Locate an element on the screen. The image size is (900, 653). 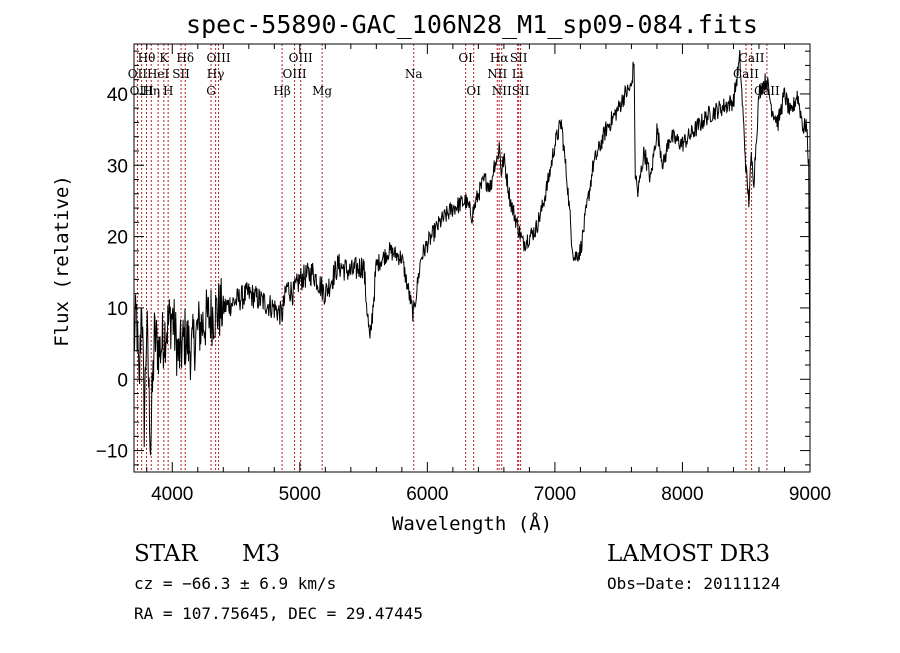
spectral-line-label: HeI is located at coordinates (158, 74).